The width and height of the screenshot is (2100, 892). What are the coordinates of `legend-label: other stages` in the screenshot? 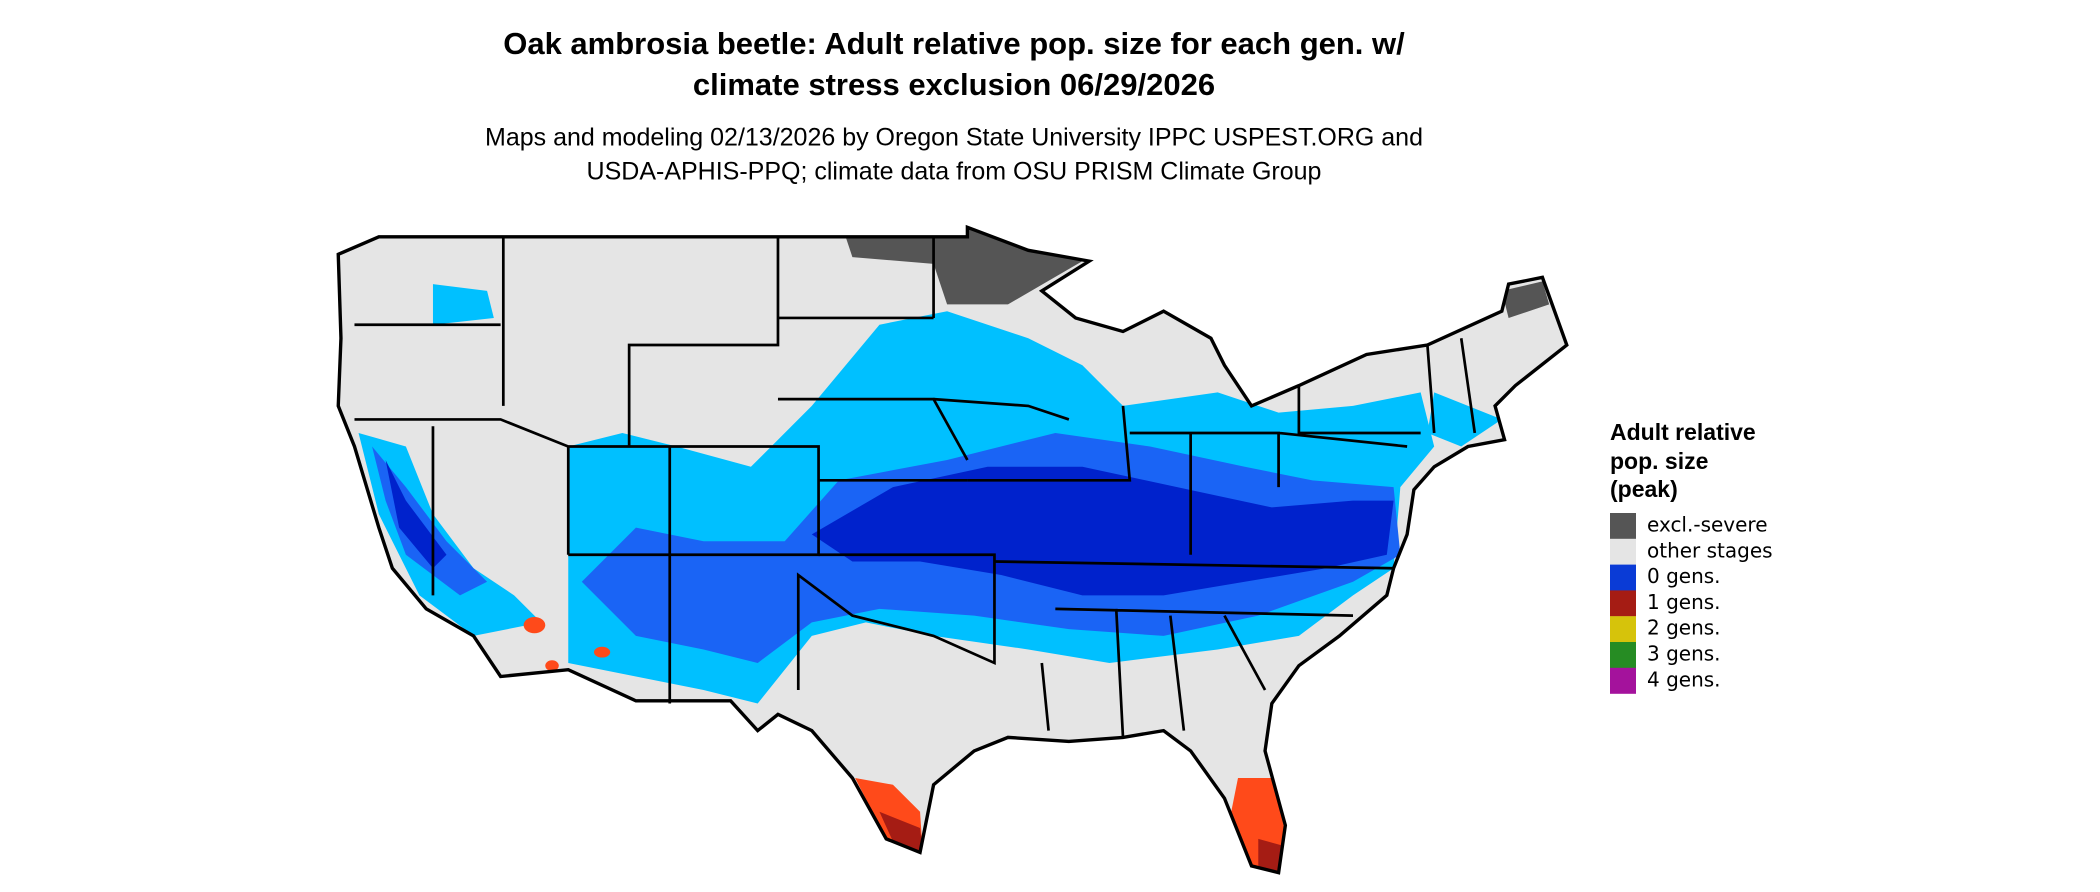 It's located at (1710, 550).